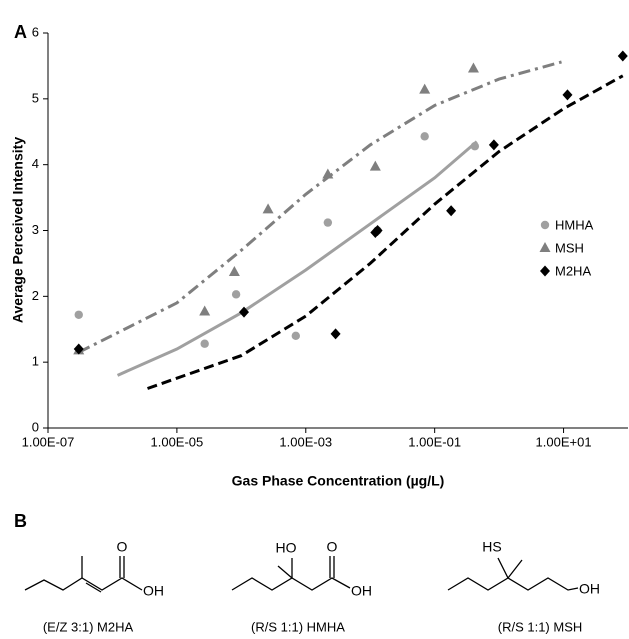  What do you see at coordinates (20, 32) in the screenshot?
I see `panel-label: A` at bounding box center [20, 32].